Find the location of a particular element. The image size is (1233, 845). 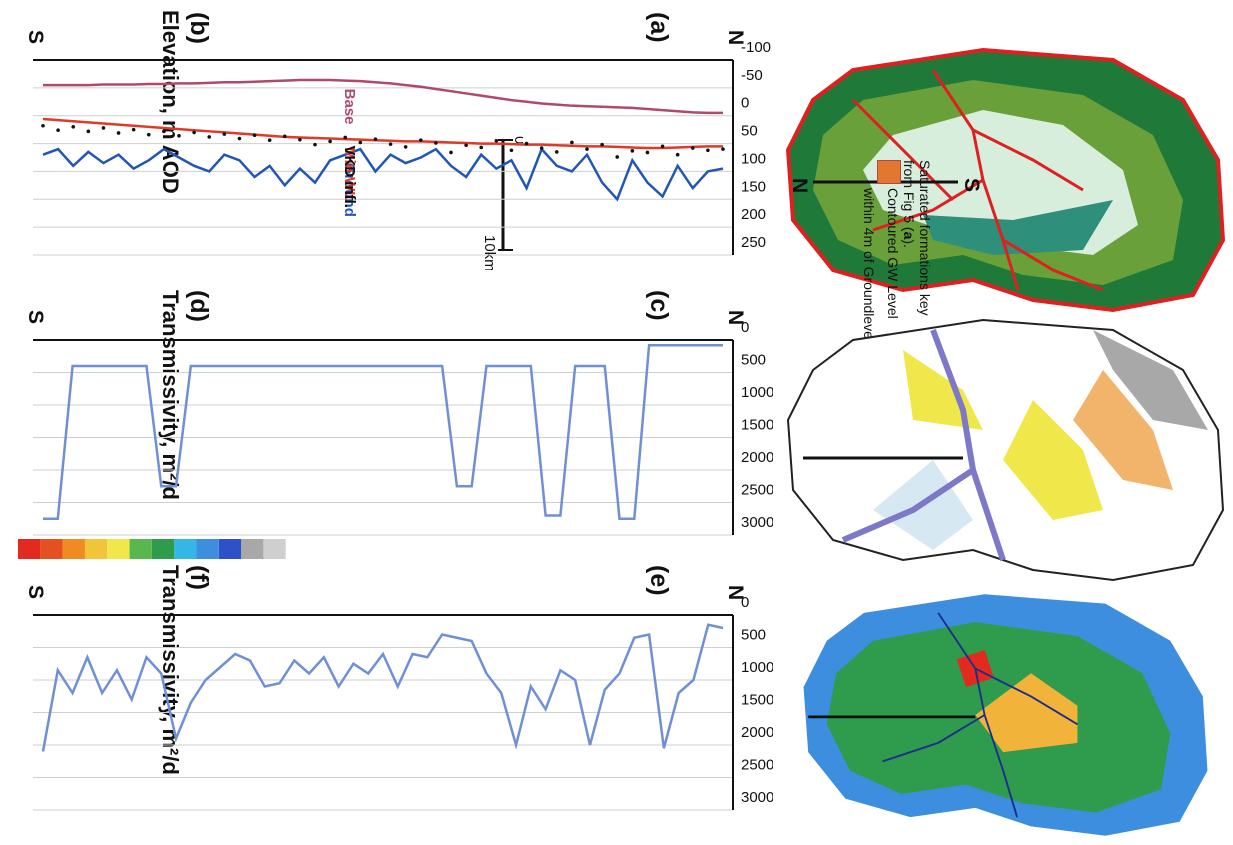

chart-b-series-label: Min WL is located at coordinates (349, 173).